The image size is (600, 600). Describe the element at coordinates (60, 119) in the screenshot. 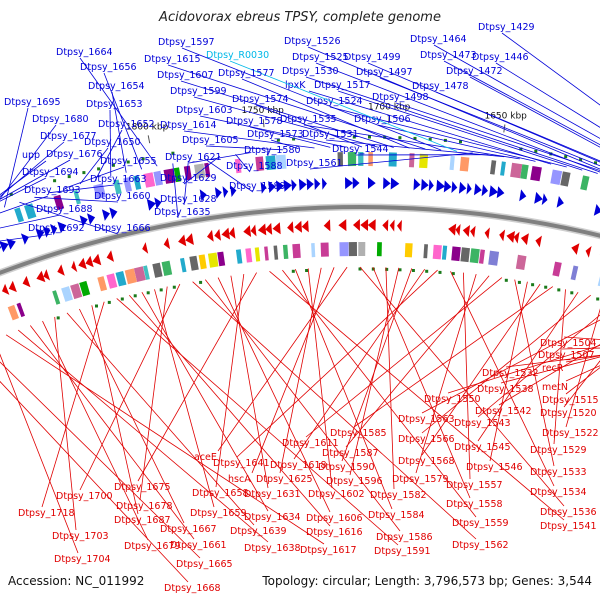

I see `forward-gene-label: Dtpsy_1680` at that location.